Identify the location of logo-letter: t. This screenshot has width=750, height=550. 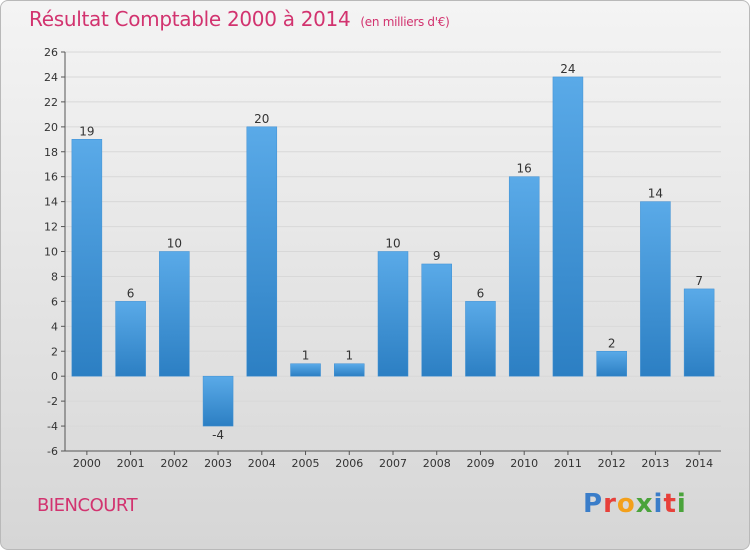
(670, 504).